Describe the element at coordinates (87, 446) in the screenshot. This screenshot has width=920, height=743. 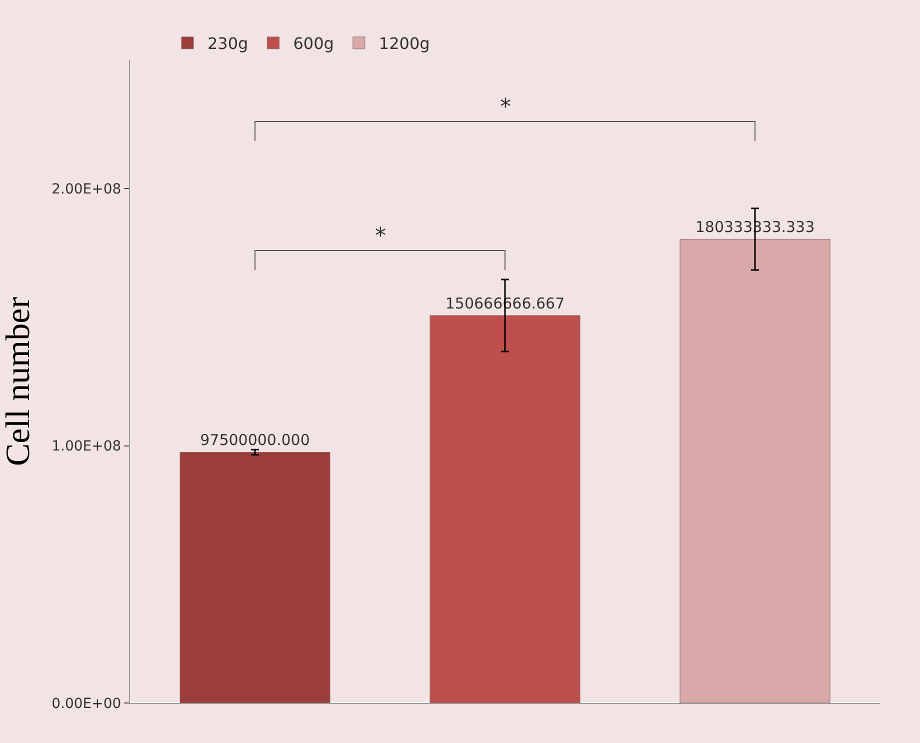
I see `y-tick-label: 1.00E+08` at that location.